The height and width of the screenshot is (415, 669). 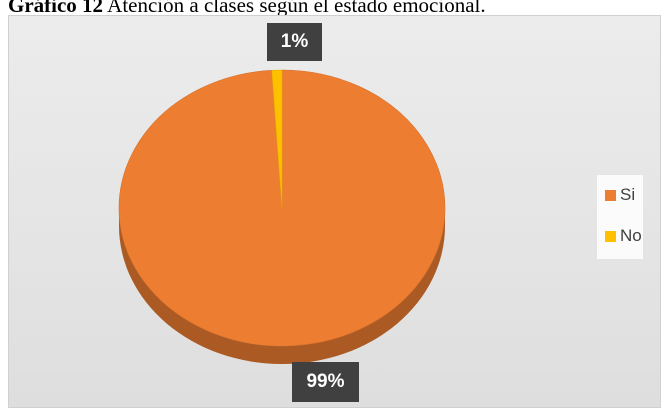 What do you see at coordinates (277, 139) in the screenshot?
I see `pie-slice-no` at bounding box center [277, 139].